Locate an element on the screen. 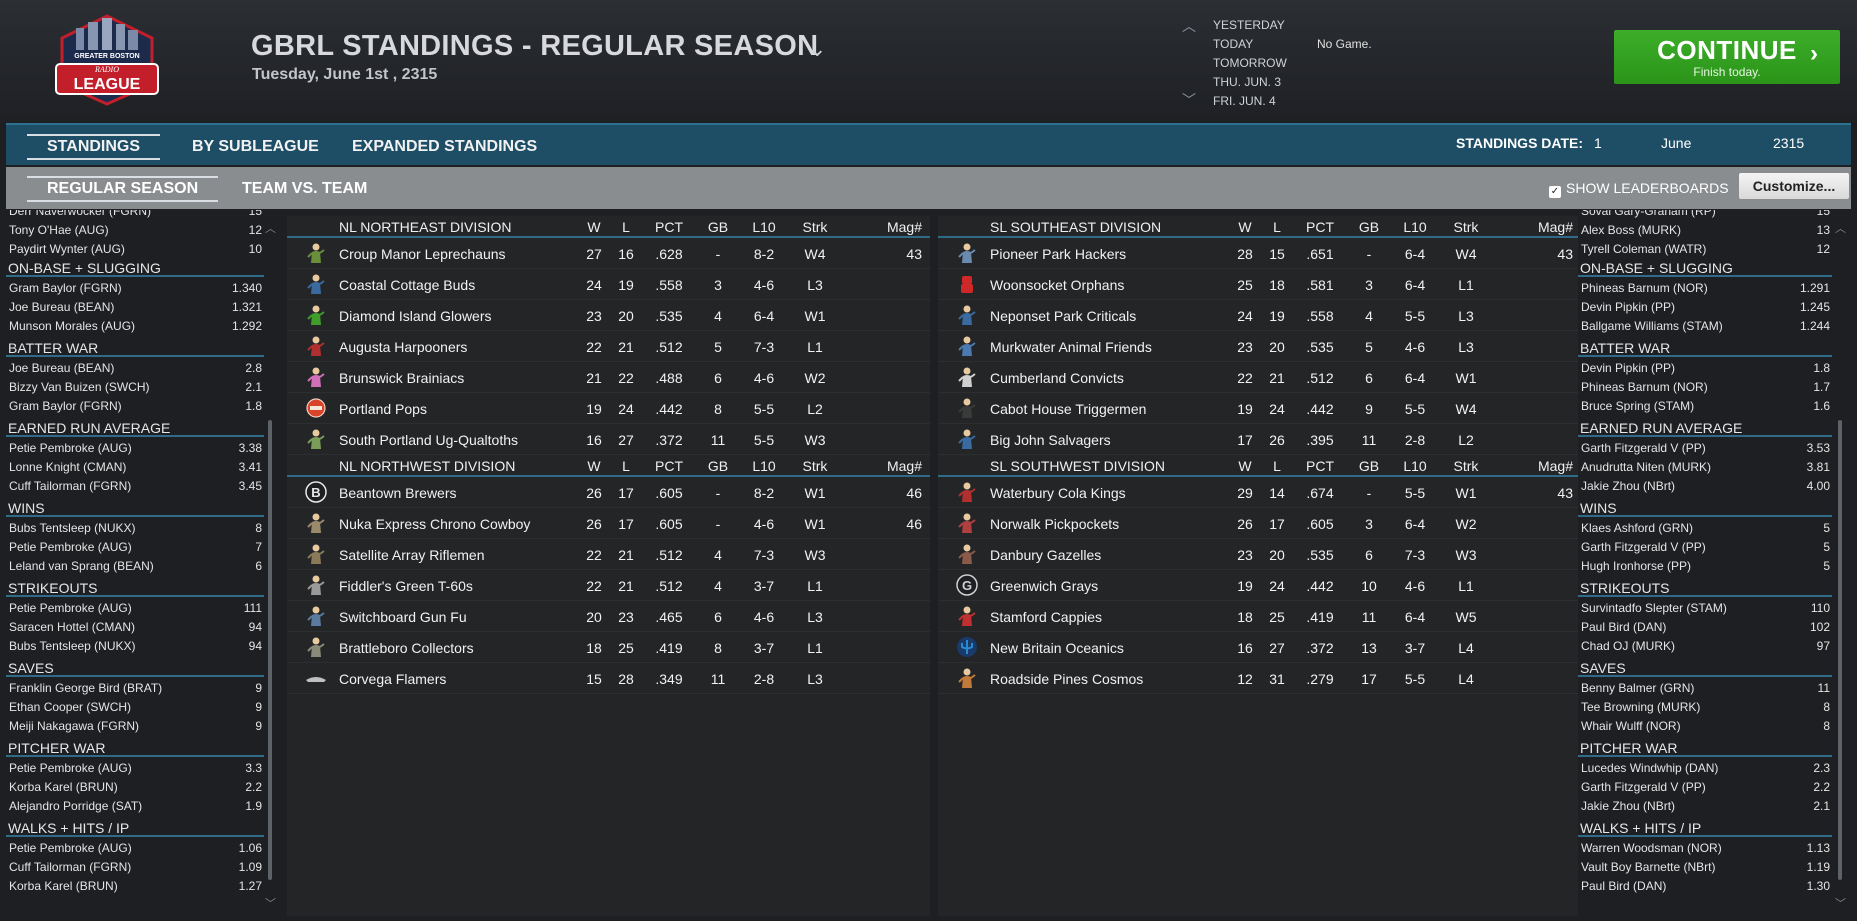 The height and width of the screenshot is (921, 1857). column-header-mag: Mag# is located at coordinates (904, 227).